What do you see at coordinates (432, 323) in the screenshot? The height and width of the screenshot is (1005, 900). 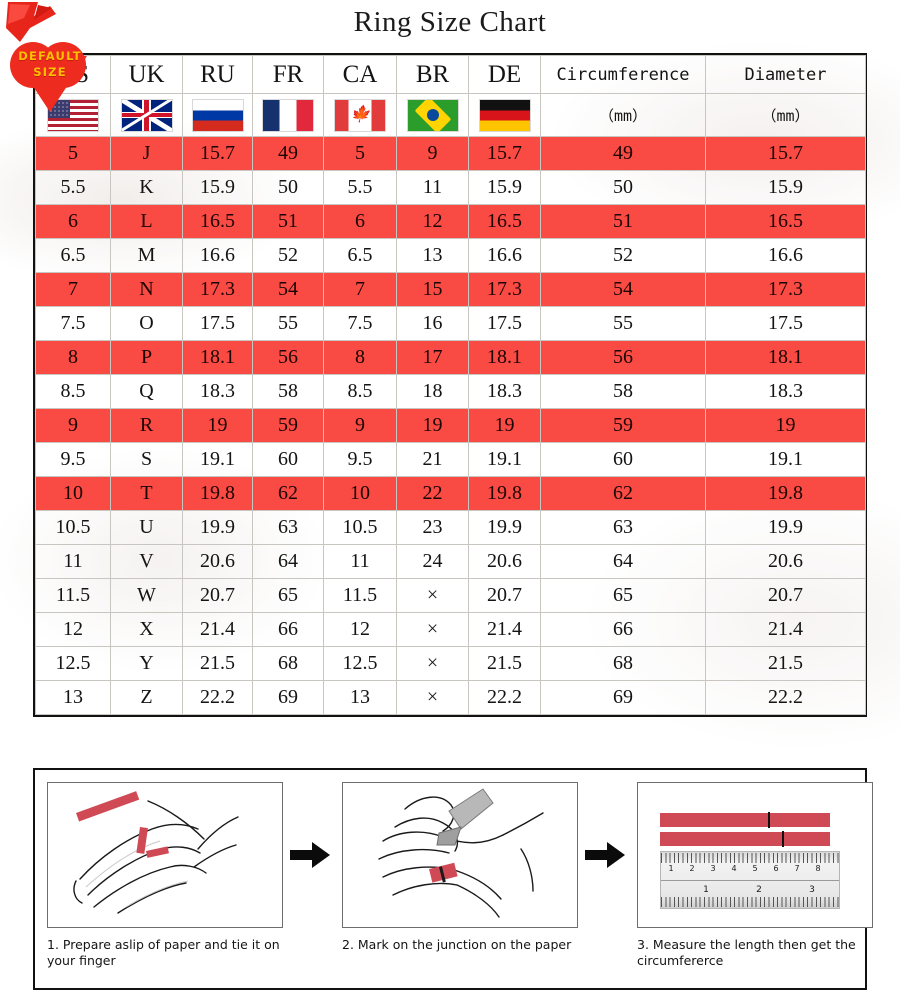 I see `cell-br: 16` at bounding box center [432, 323].